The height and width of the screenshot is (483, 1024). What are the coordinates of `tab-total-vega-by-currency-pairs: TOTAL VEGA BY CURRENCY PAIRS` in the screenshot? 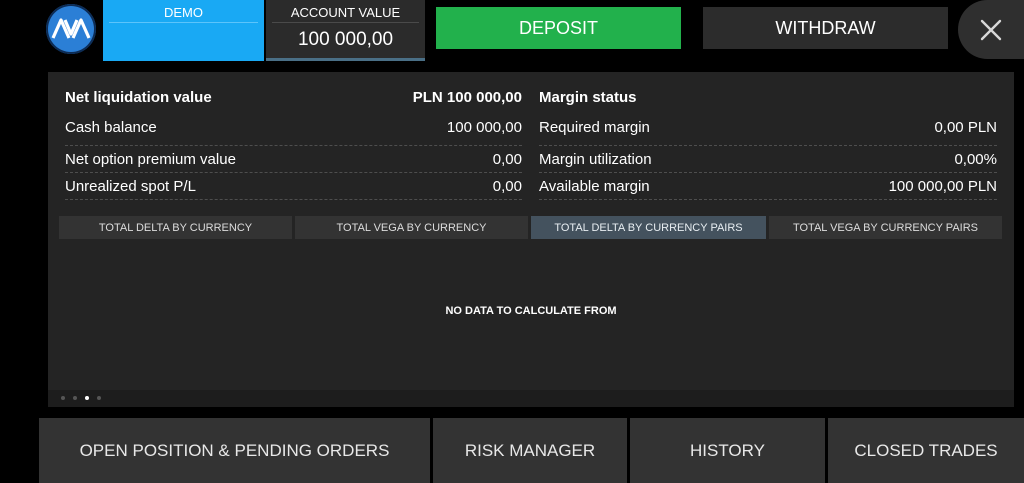 It's located at (885, 227).